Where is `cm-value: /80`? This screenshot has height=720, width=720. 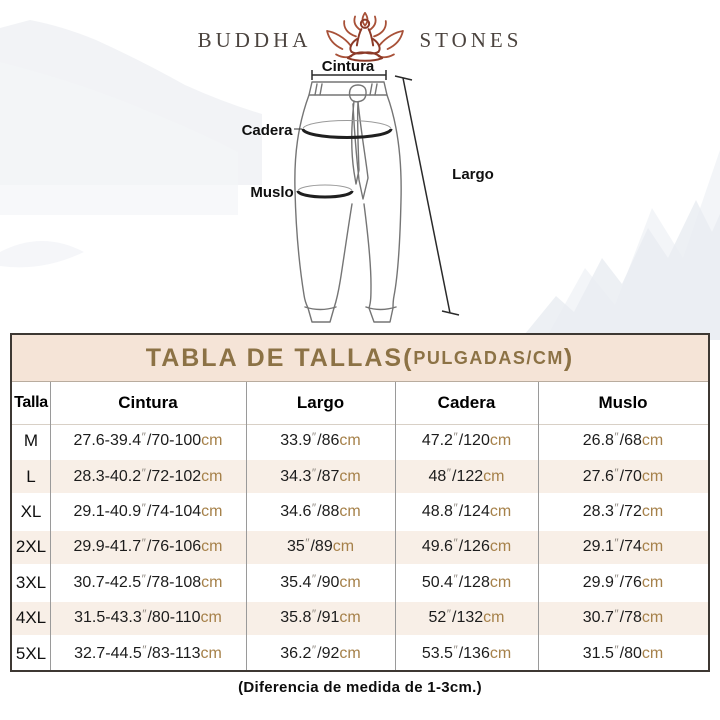 cm-value: /80 is located at coordinates (630, 653).